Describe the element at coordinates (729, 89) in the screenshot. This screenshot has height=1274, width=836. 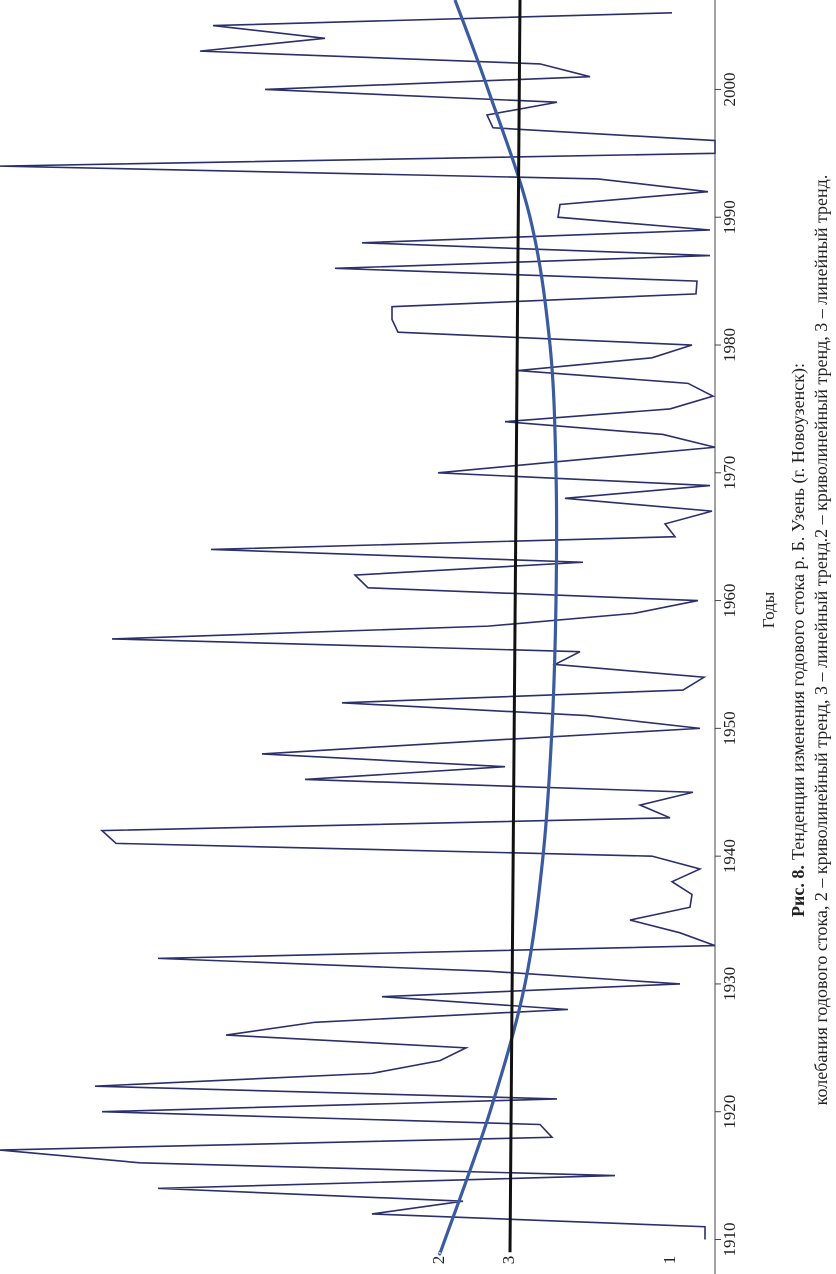
I see `x-tick-label: 2000` at that location.